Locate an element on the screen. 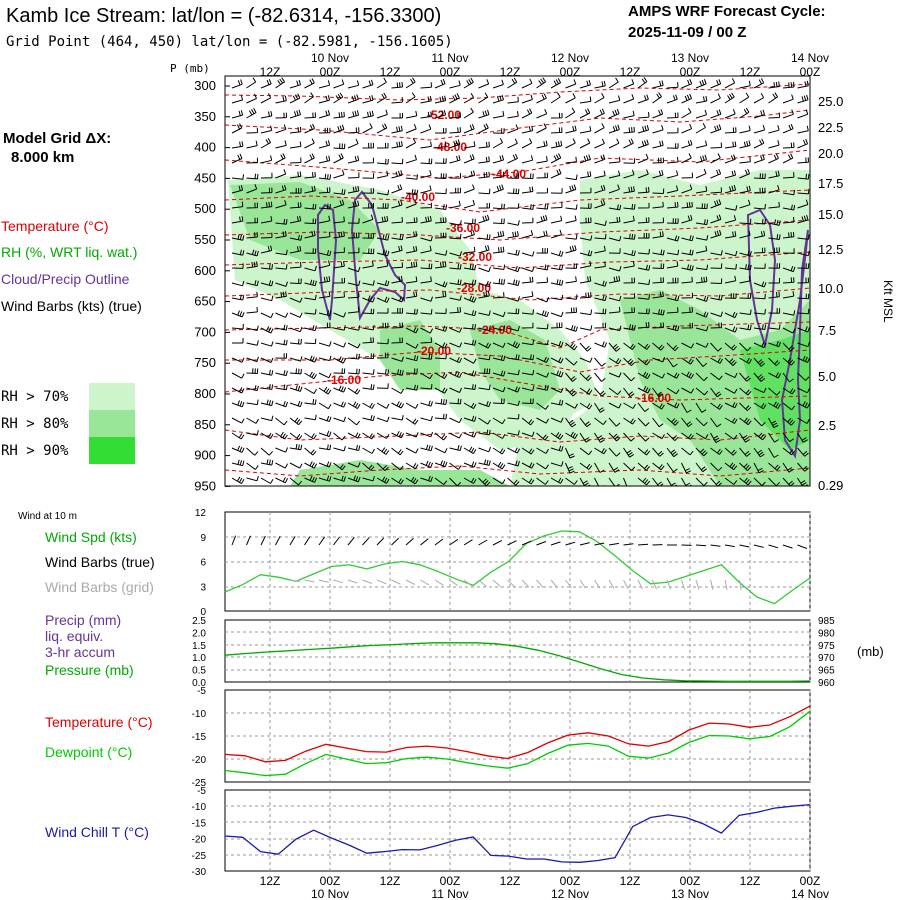  dewpoint-label: Dewpoint (°C) is located at coordinates (88, 752).